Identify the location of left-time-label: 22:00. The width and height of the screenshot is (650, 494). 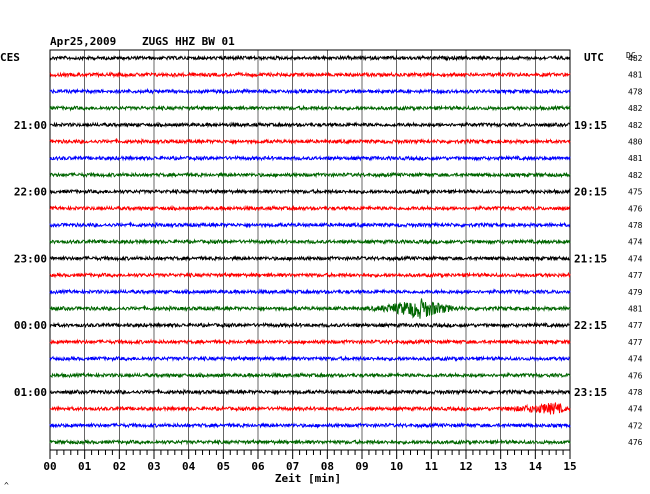
(30, 192).